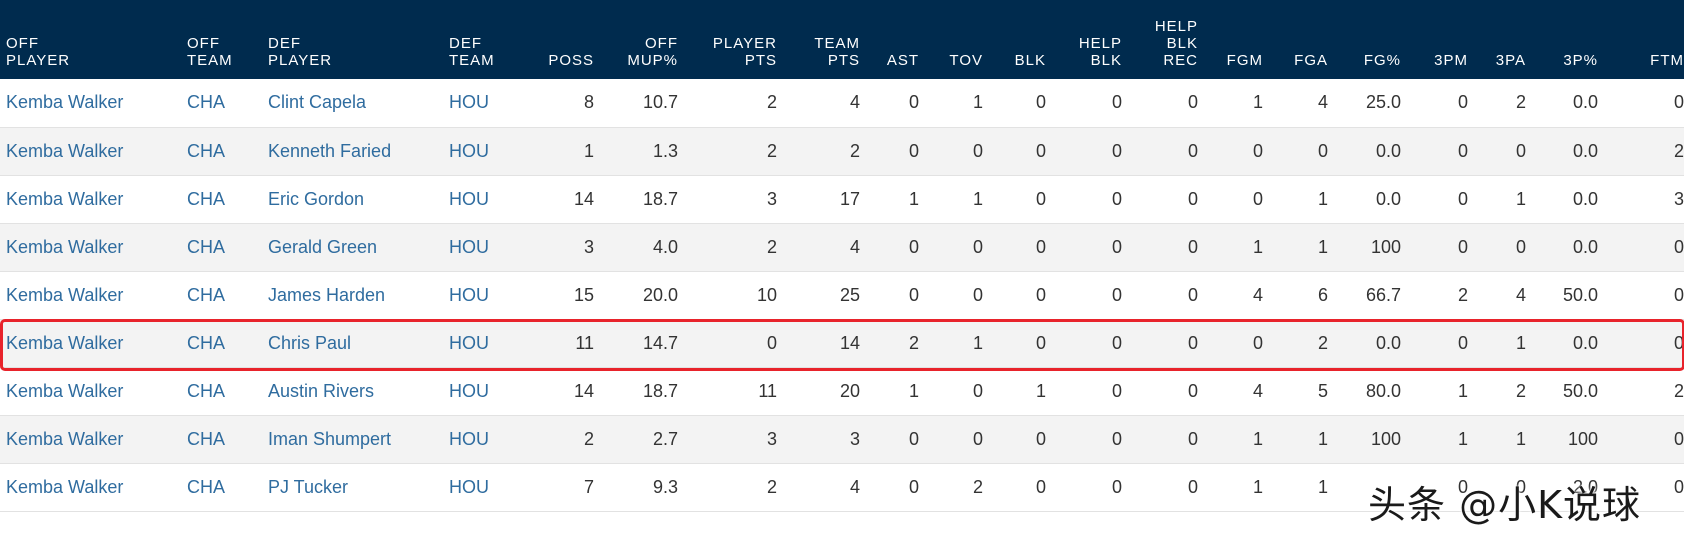 This screenshot has width=1684, height=540. Describe the element at coordinates (652, 52) in the screenshot. I see `column-header-off-mup-pct: OFF MUP%` at that location.